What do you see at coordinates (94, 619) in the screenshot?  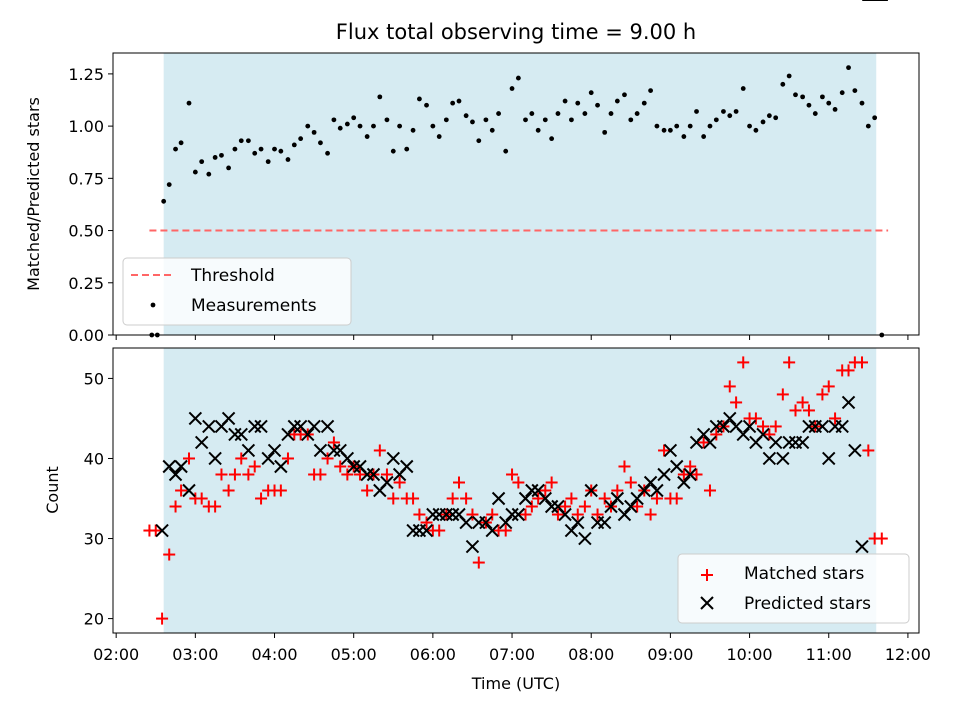 I see `count-y-tick-label: 20` at bounding box center [94, 619].